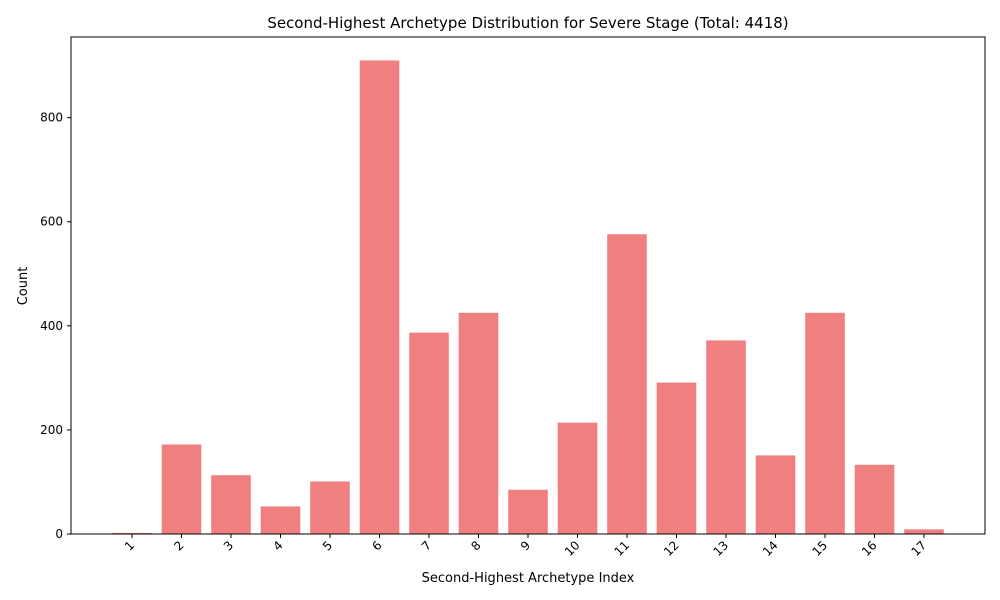  What do you see at coordinates (51, 326) in the screenshot?
I see `y-tick-label: 400` at bounding box center [51, 326].